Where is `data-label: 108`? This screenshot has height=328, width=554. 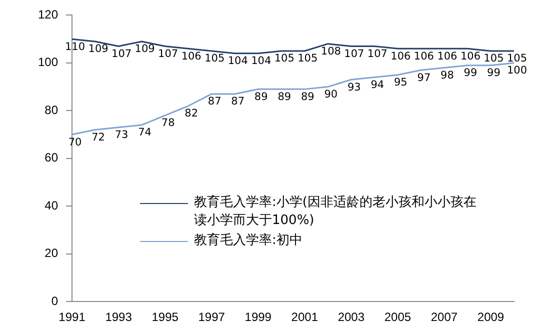 data-label: 108 is located at coordinates (330, 52).